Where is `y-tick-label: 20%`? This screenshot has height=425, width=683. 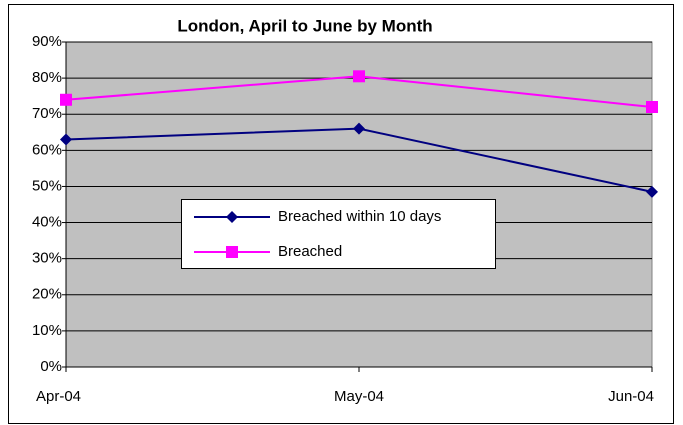 y-tick-label: 20% is located at coordinates (47, 294).